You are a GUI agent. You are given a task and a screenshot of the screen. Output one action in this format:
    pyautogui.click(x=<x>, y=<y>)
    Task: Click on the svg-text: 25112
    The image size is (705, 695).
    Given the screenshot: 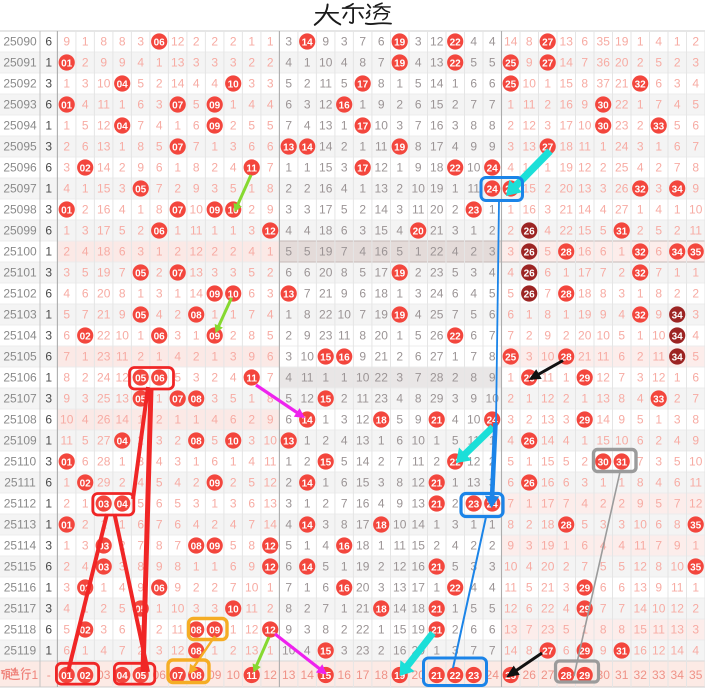 What is the action you would take?
    pyautogui.click(x=20, y=504)
    